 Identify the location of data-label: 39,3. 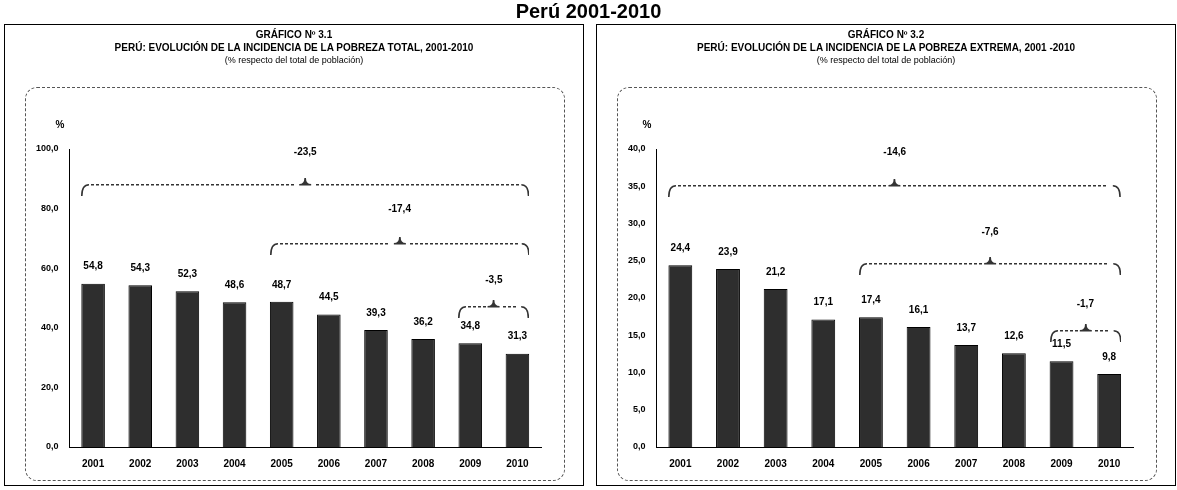
(376, 312).